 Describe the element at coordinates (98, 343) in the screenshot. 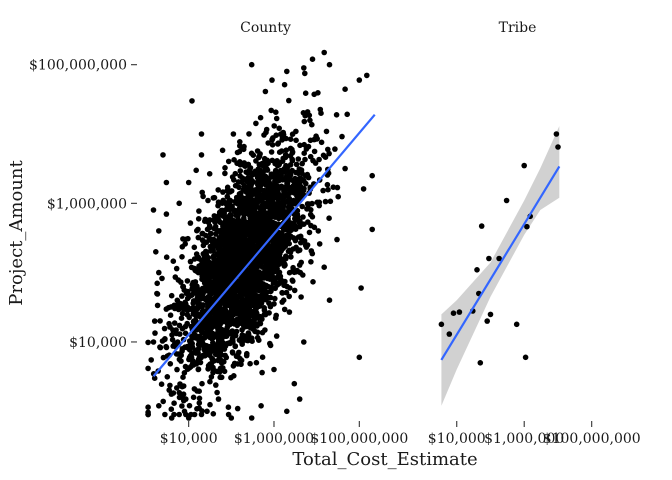

I see `y-tick-label: $10,000` at that location.